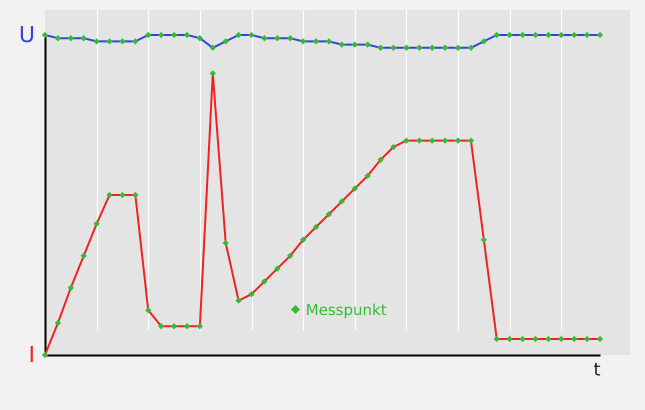 The height and width of the screenshot is (410, 645). I want to click on annotation: Messpunkt, so click(346, 309).